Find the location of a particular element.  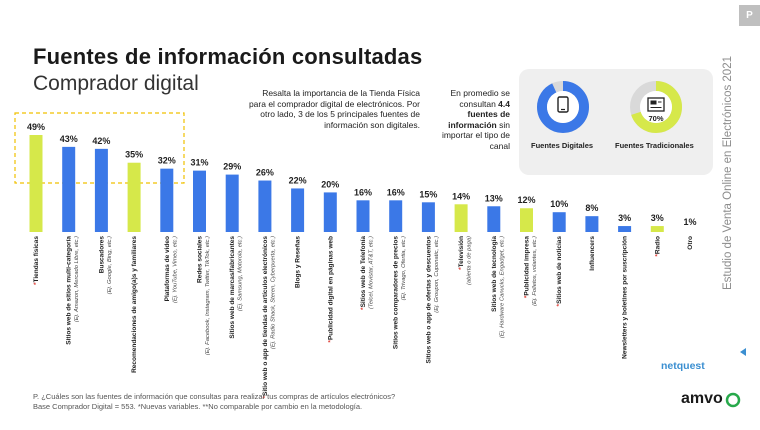

average-note-post: sin importar el tipo de canal is located at coordinates (475, 135).